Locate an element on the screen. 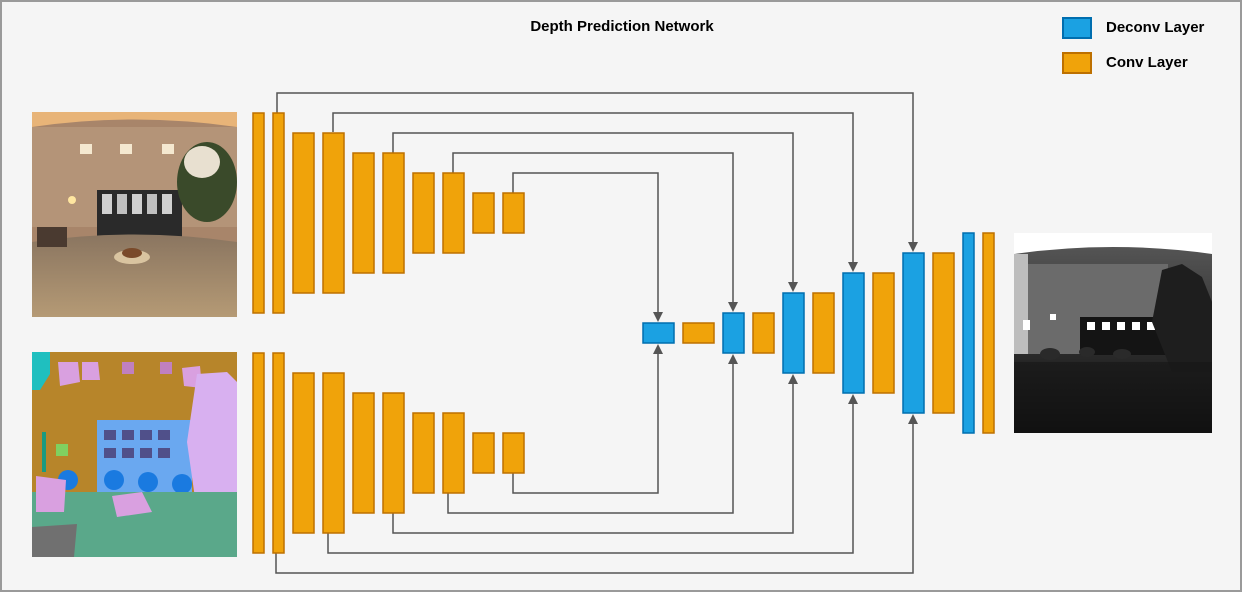 This screenshot has height=594, width=1242. deconv-swatch is located at coordinates (1077, 28).